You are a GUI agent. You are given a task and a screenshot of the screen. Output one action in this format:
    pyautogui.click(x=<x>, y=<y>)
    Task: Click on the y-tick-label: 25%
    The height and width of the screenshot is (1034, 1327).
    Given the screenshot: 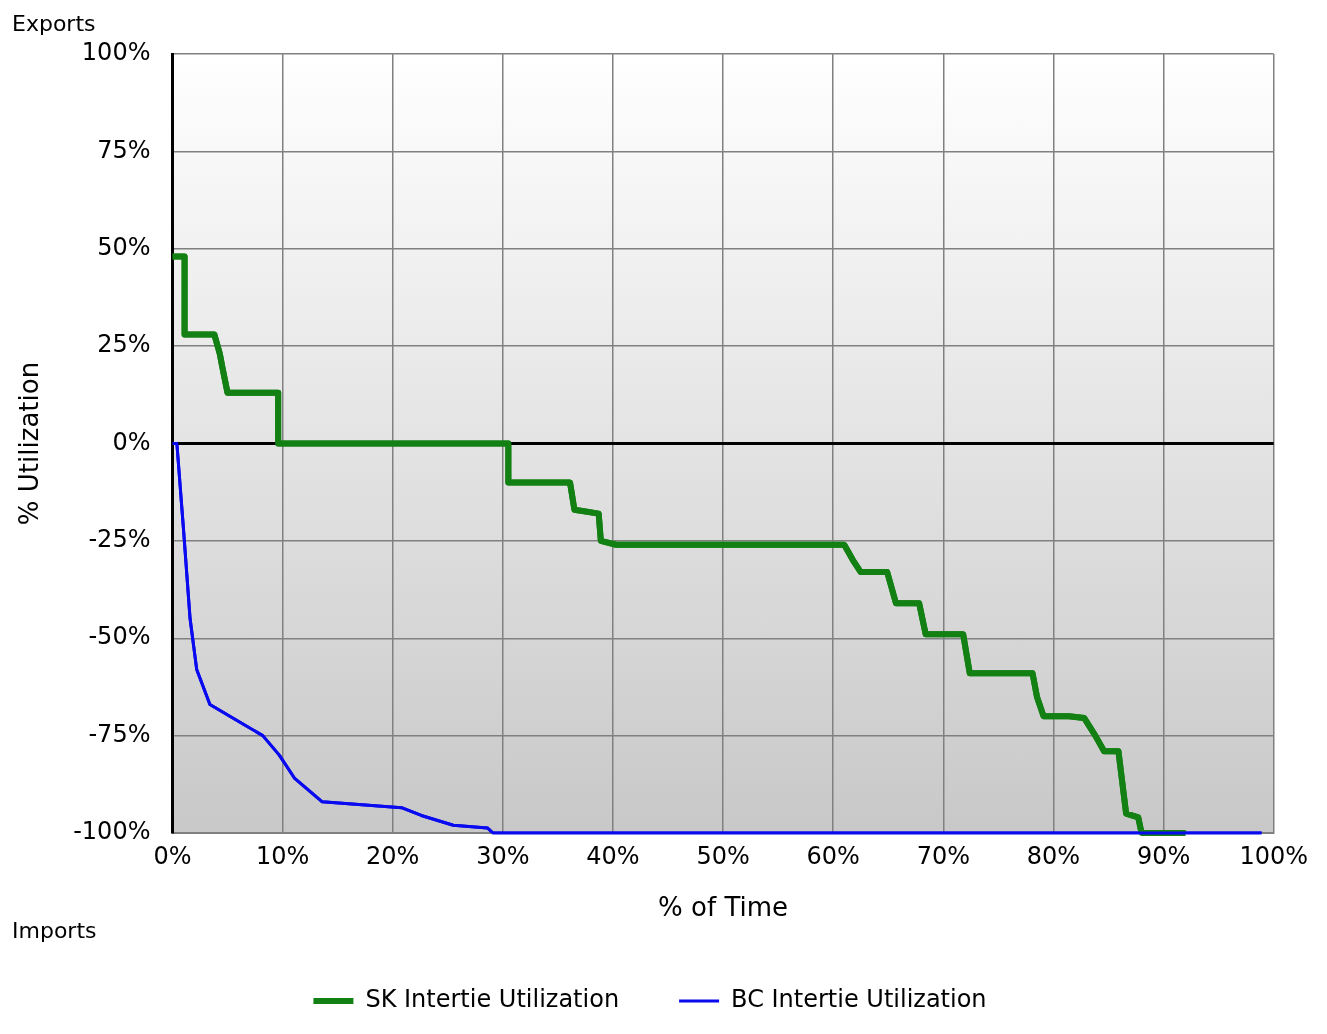 What is the action you would take?
    pyautogui.click(x=124, y=344)
    